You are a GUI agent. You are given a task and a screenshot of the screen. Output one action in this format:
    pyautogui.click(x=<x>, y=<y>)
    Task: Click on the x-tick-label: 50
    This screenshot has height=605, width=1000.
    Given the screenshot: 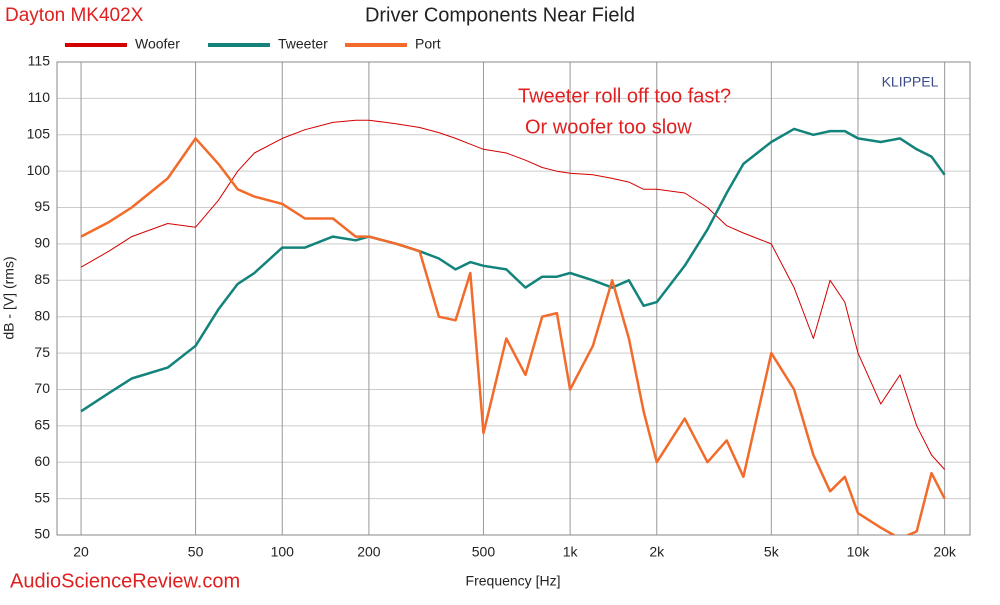 What is the action you would take?
    pyautogui.click(x=196, y=552)
    